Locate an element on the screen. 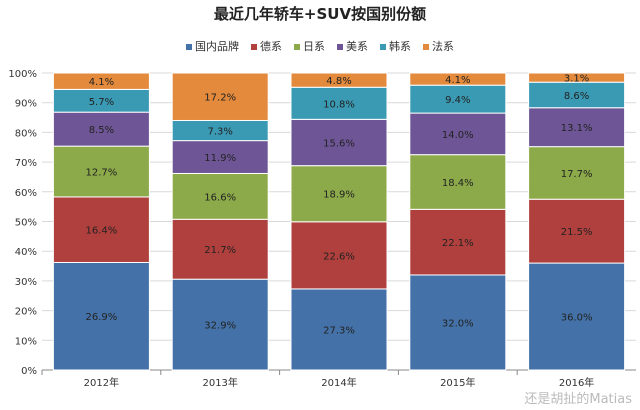 Image resolution: width=640 pixels, height=410 pixels. y-tick-label: 100% is located at coordinates (22, 74).